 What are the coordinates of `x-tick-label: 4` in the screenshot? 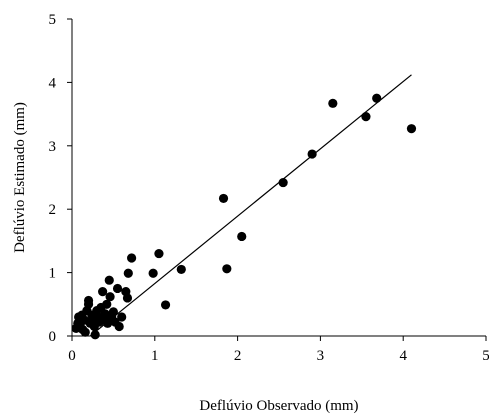 It's located at (403, 356).